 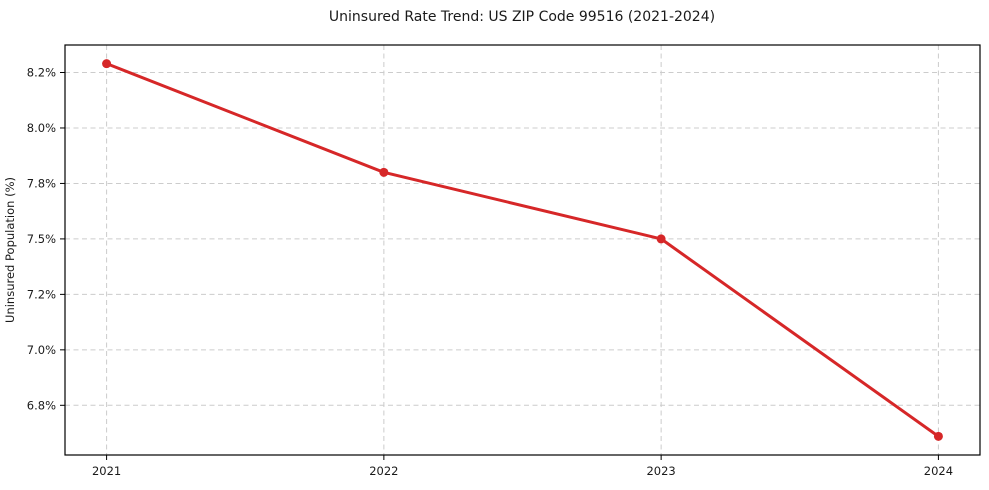 What do you see at coordinates (41, 128) in the screenshot?
I see `y-tick-label: 8.0%` at bounding box center [41, 128].